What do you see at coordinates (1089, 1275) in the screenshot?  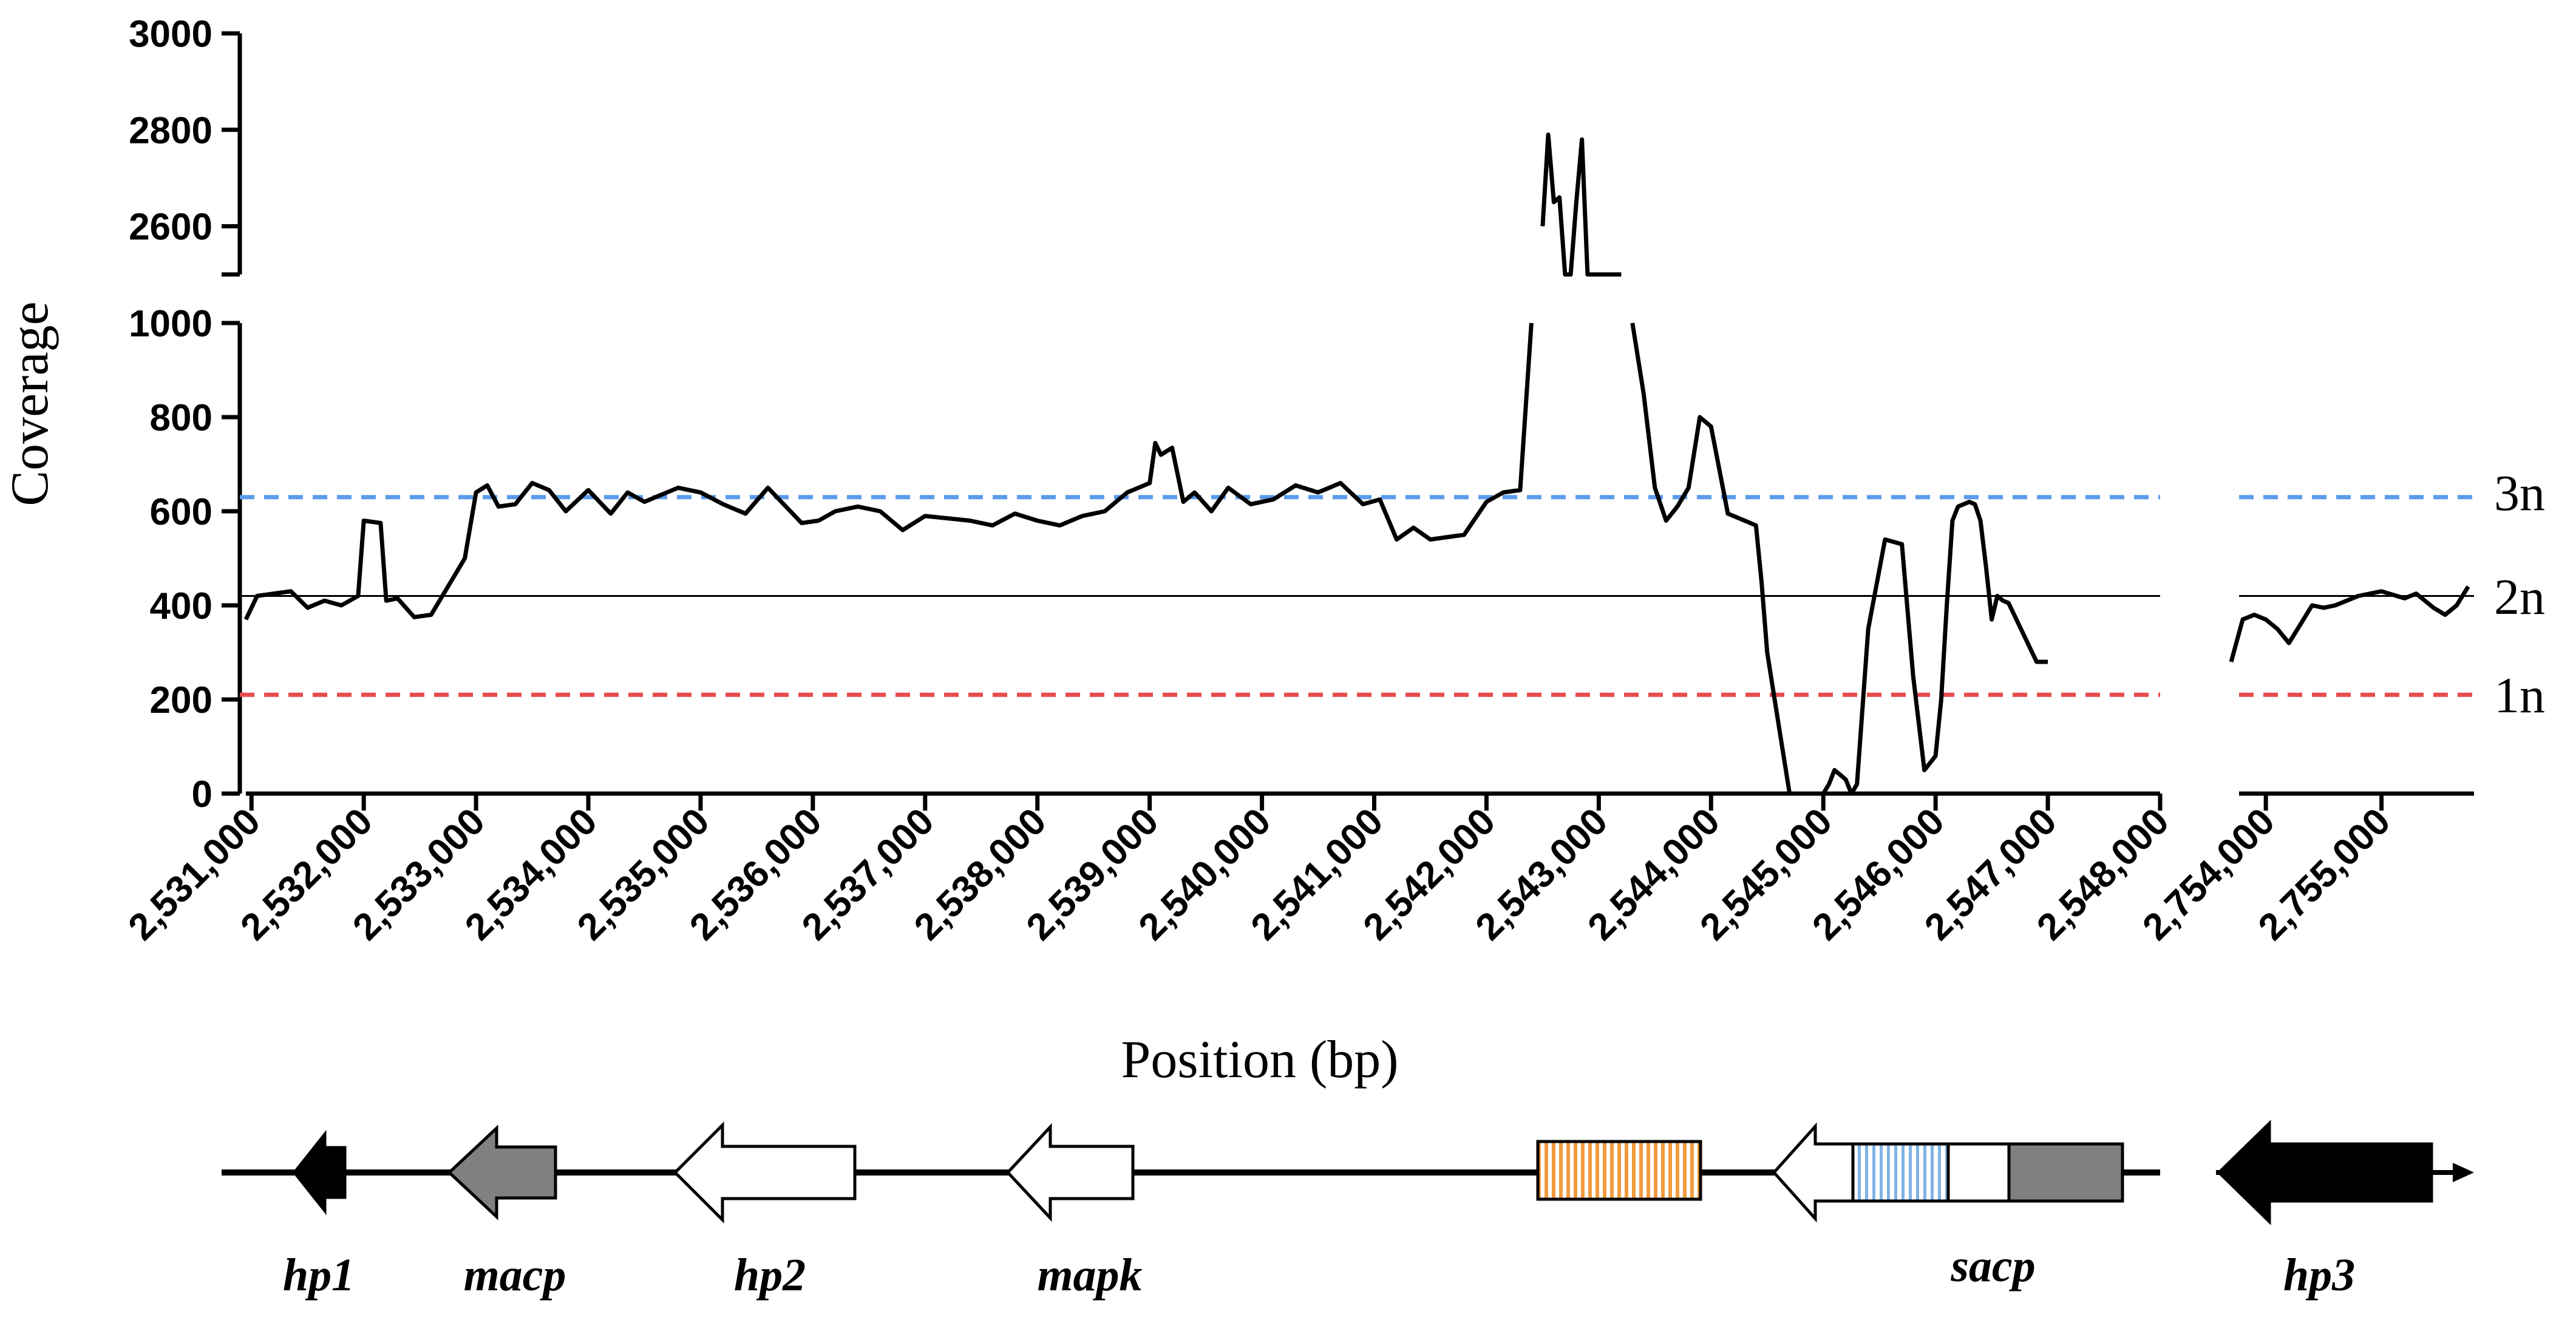 I see `gene-label-mapk: mapk` at bounding box center [1089, 1275].